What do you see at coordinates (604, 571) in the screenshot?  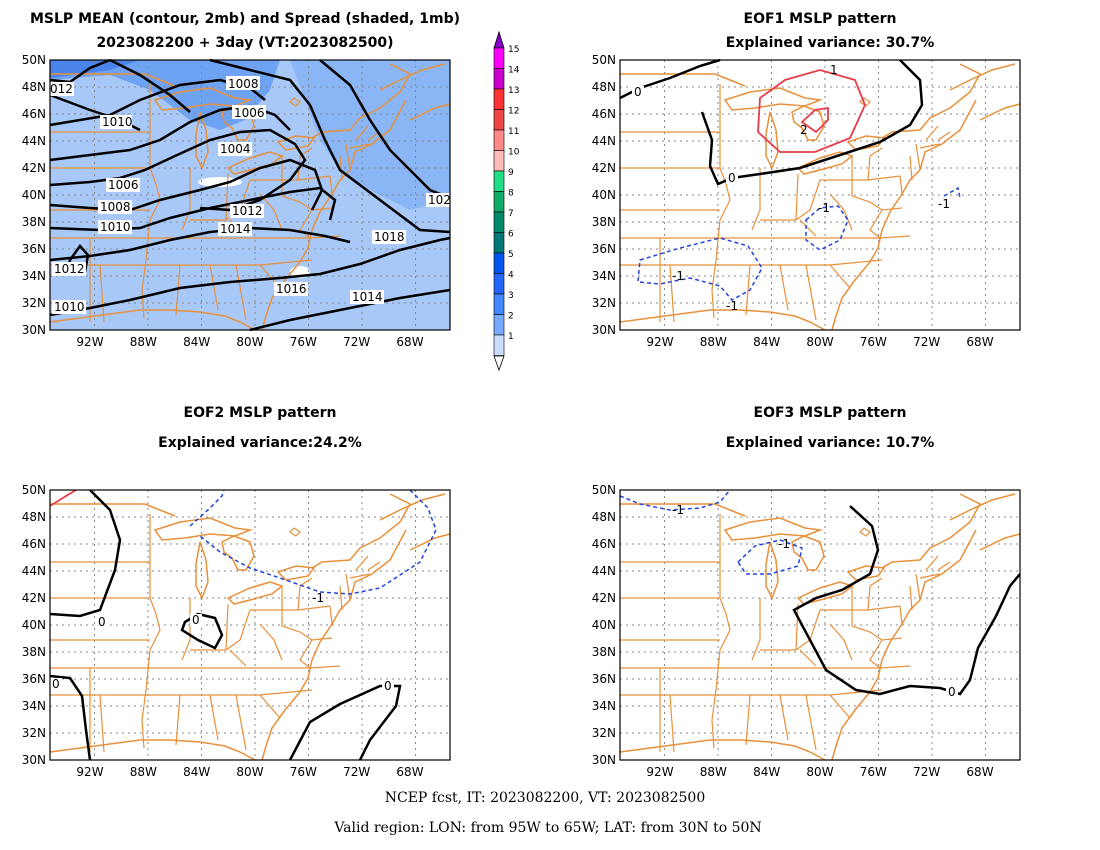 I see `lat-tick-label: 44N` at bounding box center [604, 571].